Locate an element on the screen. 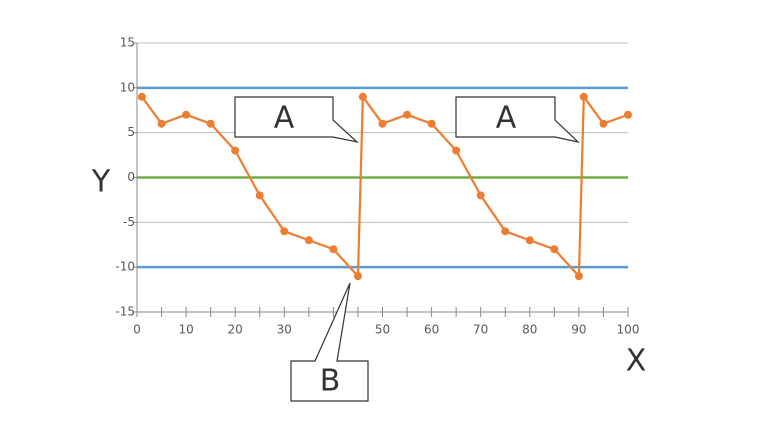  y-tick-label: 5 is located at coordinates (131, 132).